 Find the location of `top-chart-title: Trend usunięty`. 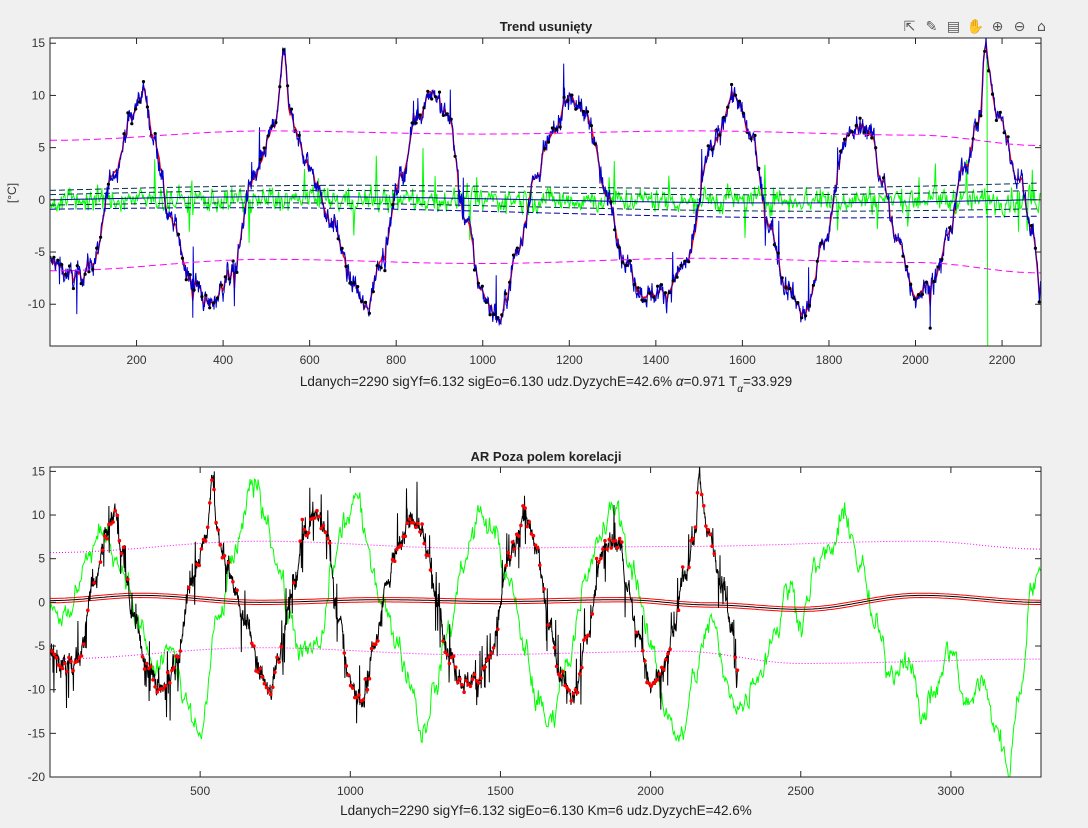

top-chart-title: Trend usunięty is located at coordinates (546, 26).